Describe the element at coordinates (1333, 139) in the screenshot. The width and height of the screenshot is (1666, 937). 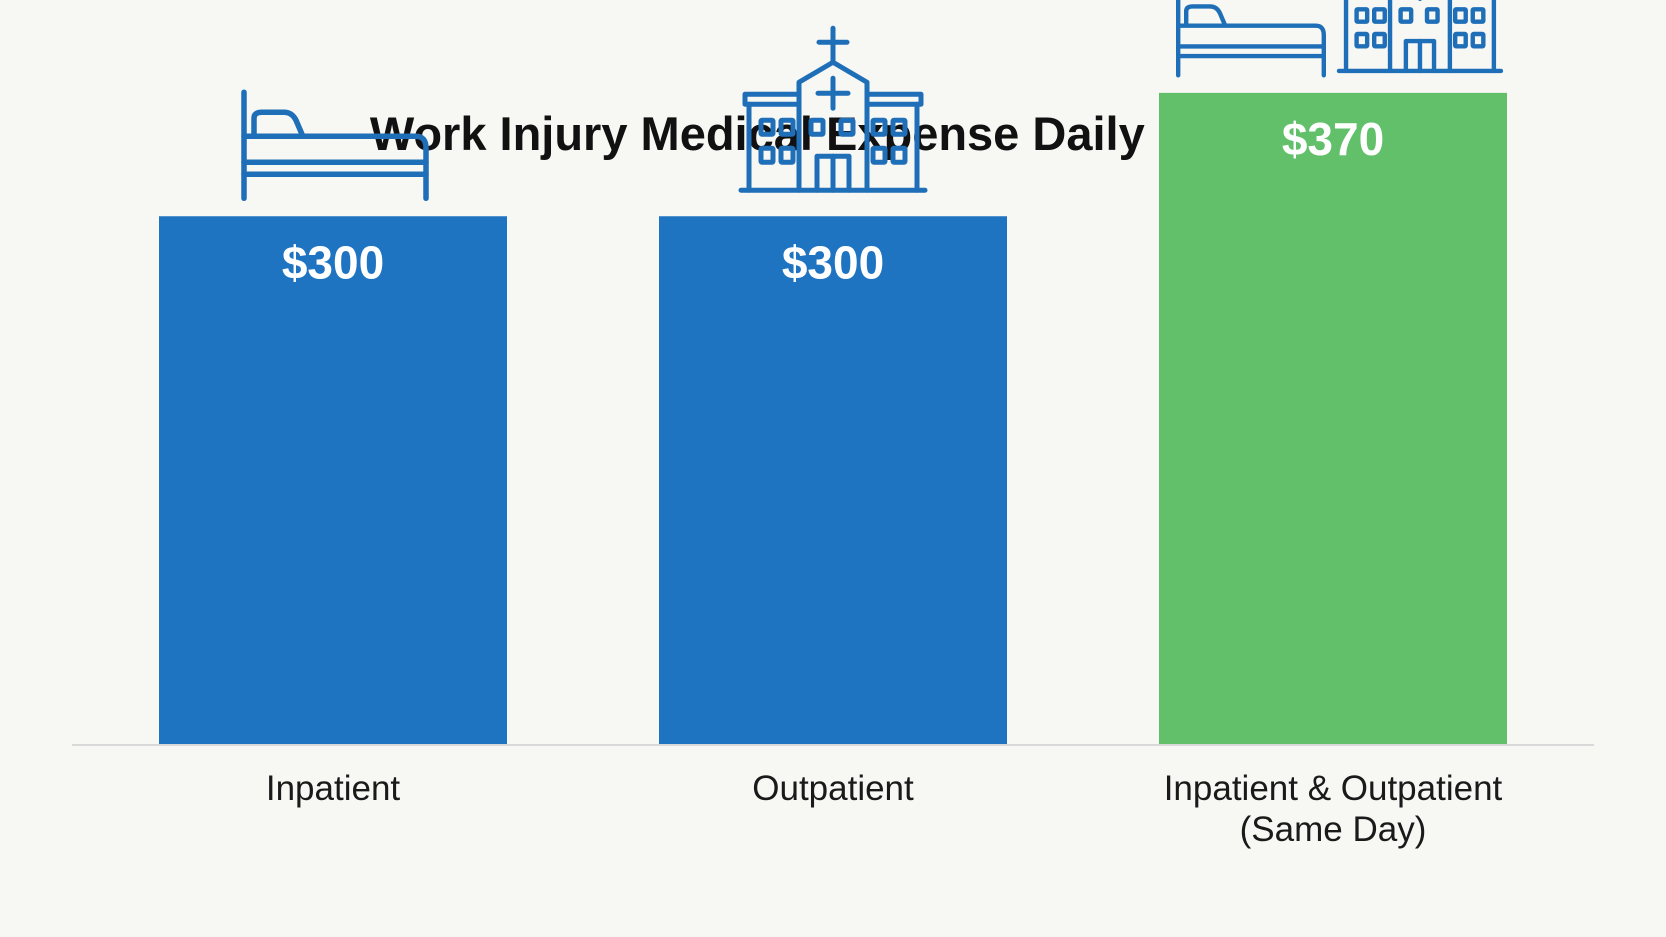
I see `bar-value-label: $370` at that location.